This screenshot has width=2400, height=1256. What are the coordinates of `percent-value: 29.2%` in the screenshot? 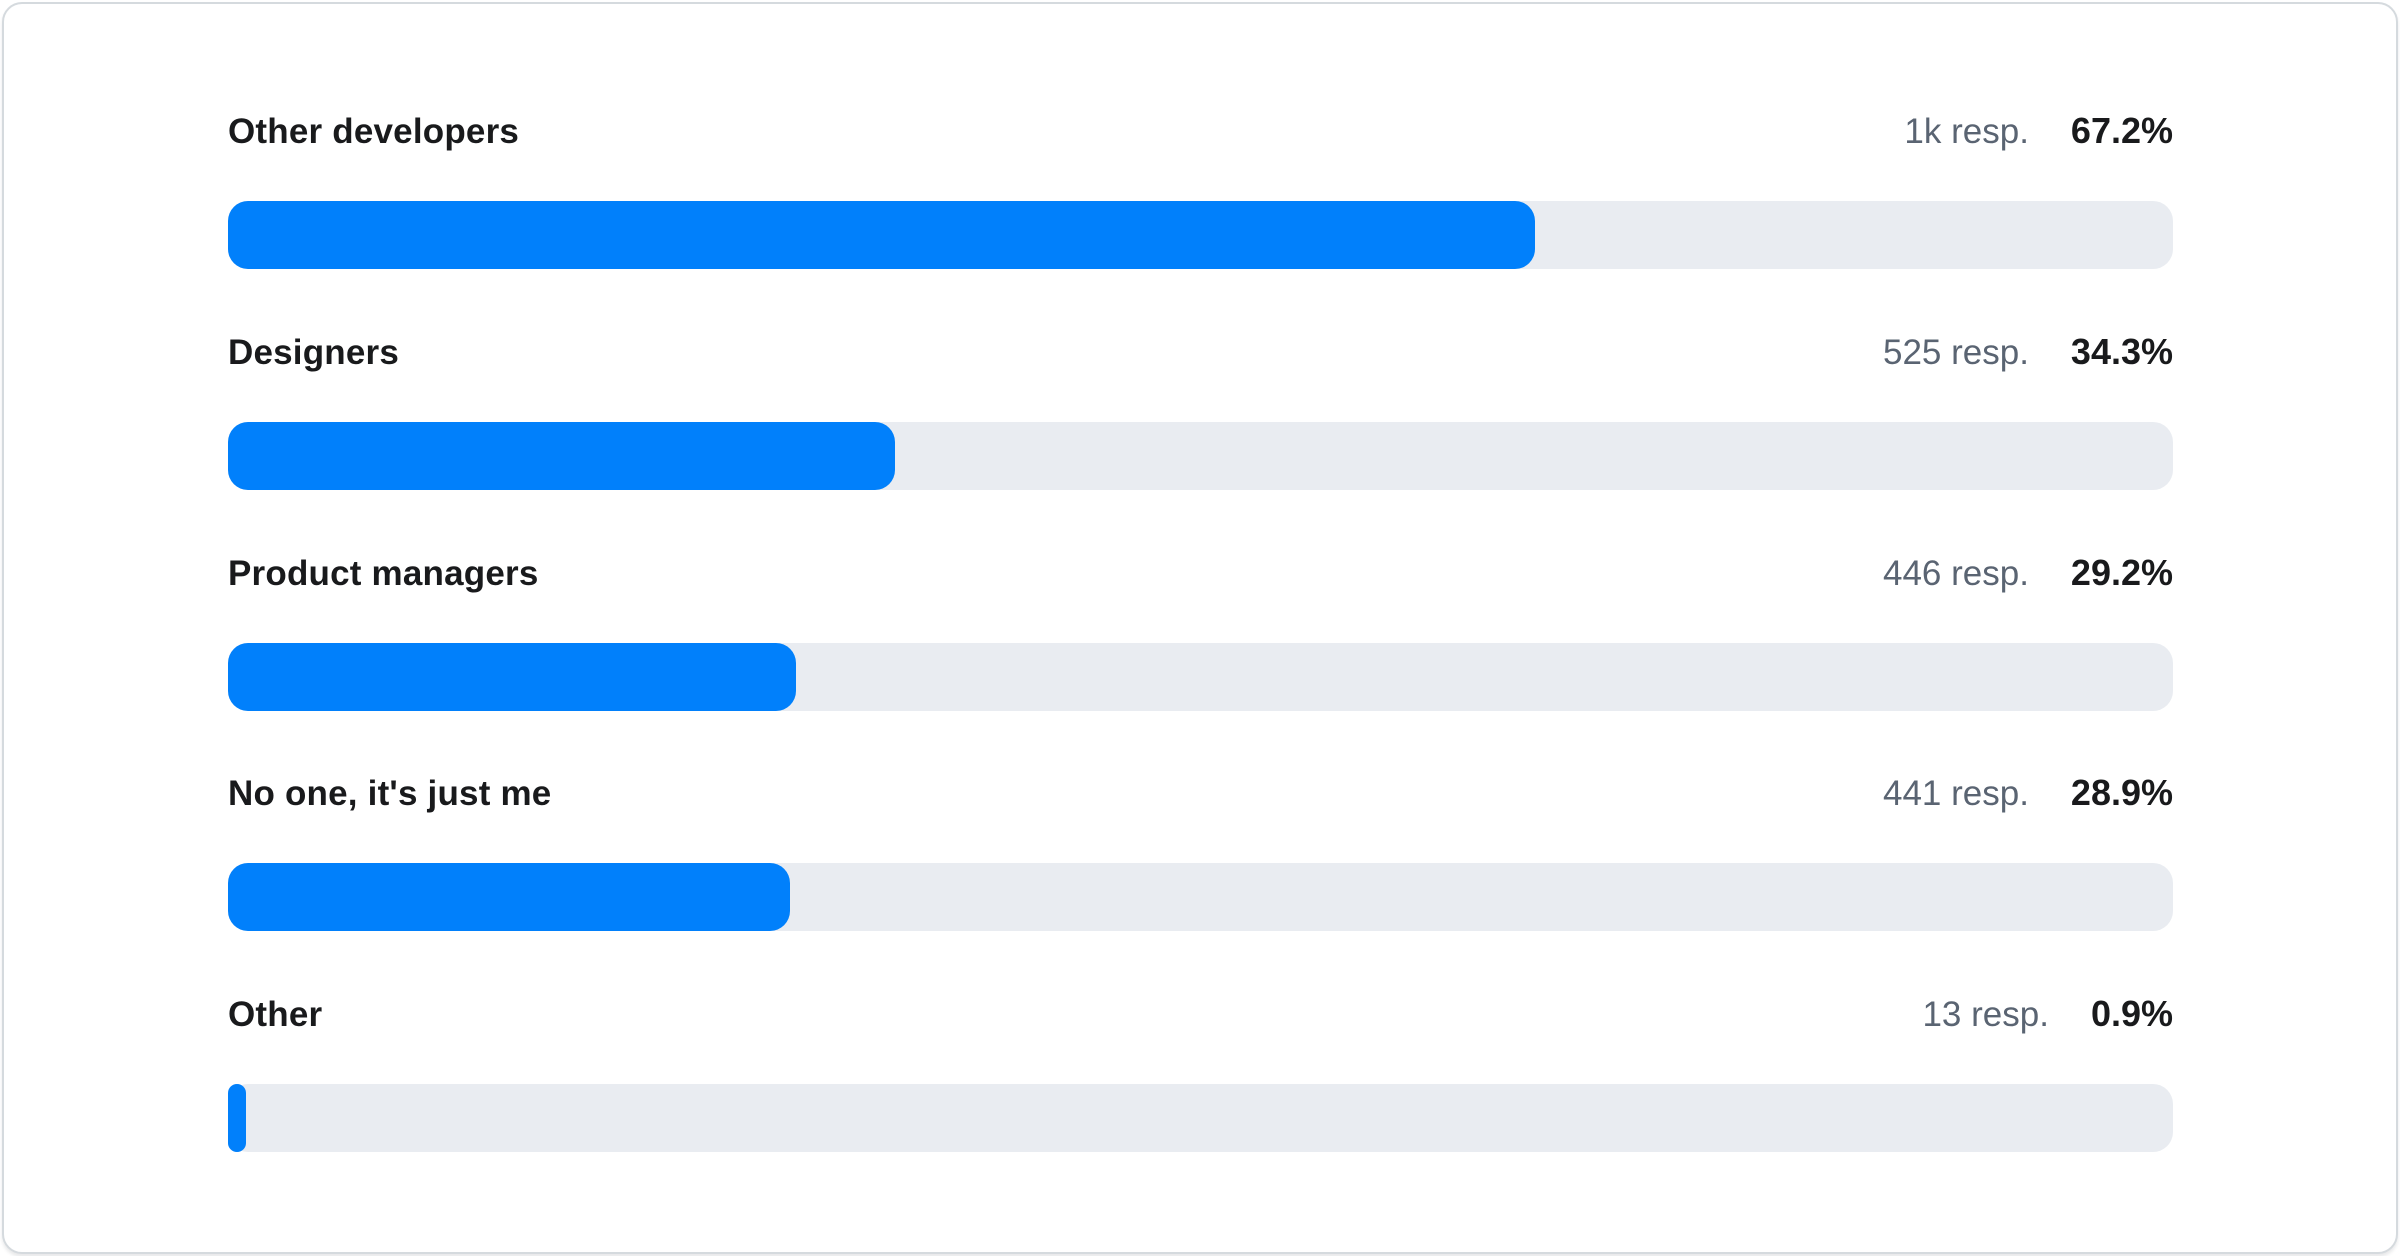 It's located at (2121, 572).